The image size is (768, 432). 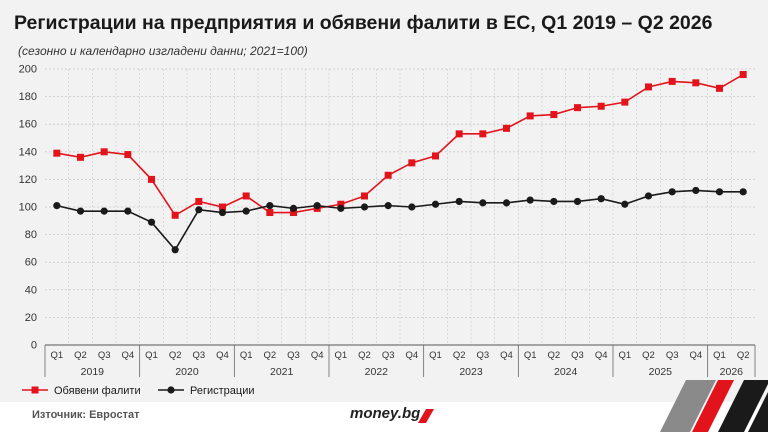 I want to click on year-label: 2023, so click(x=471, y=372).